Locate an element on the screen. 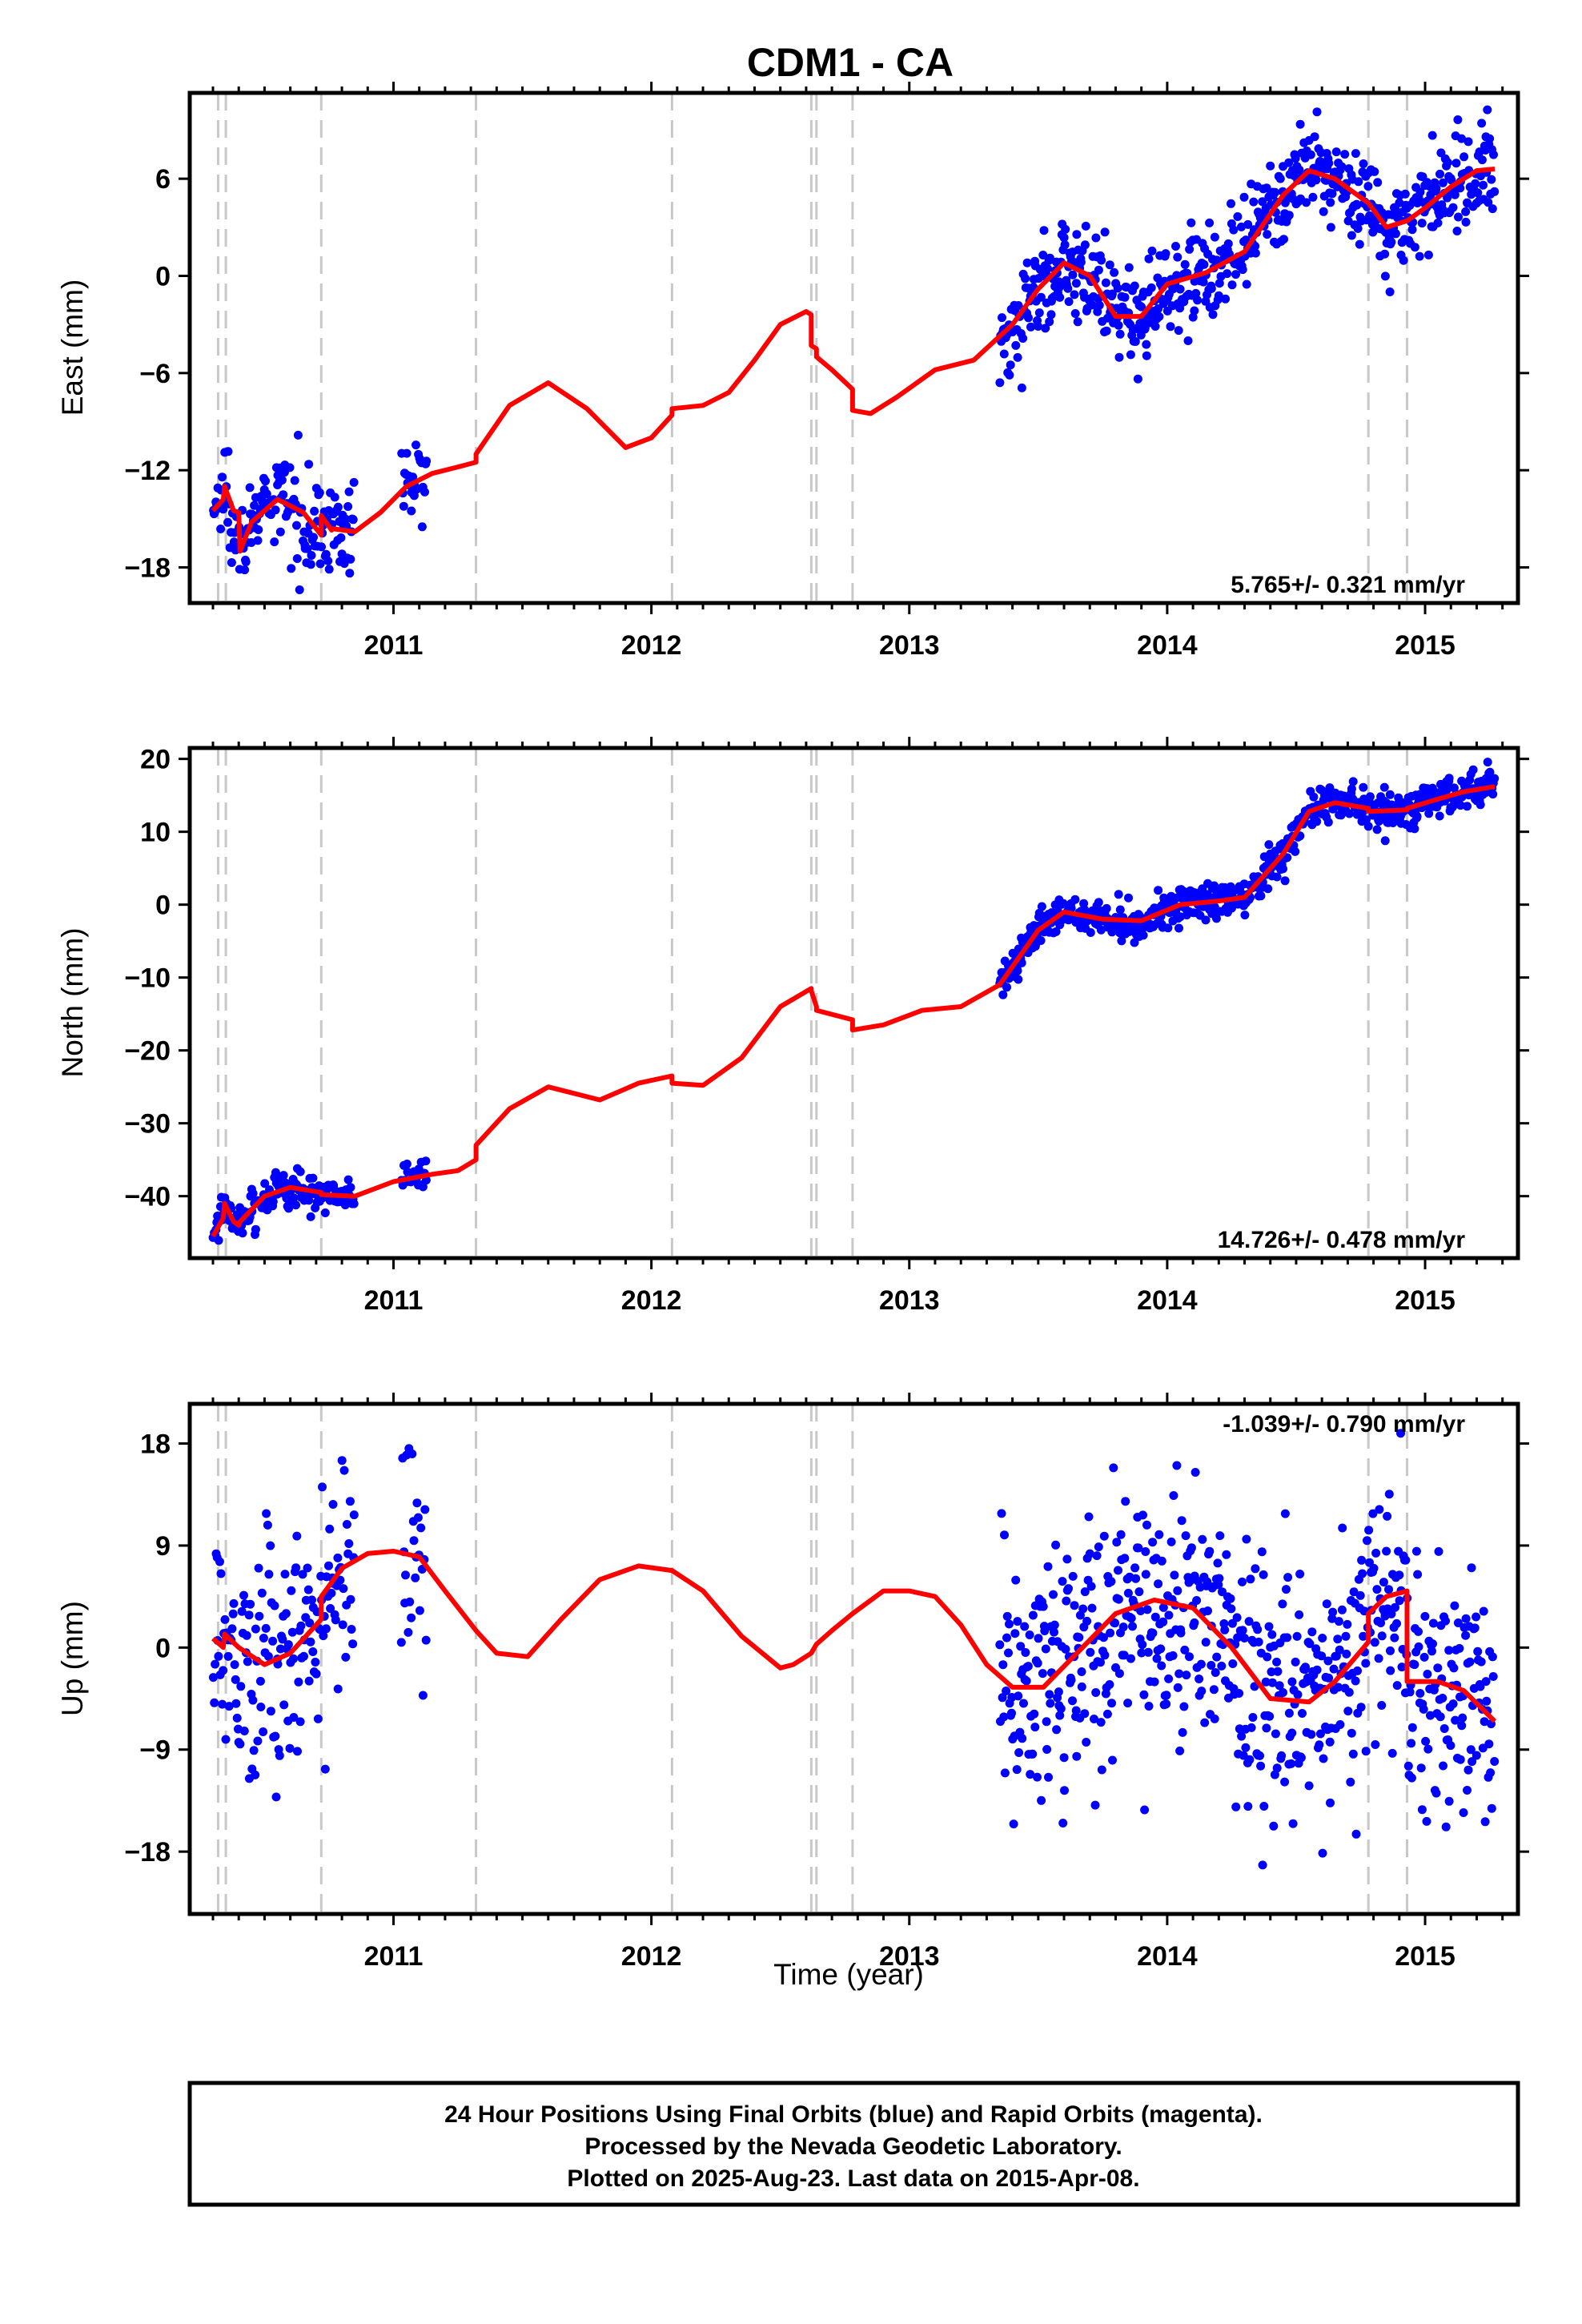  y-tick-label: 10 is located at coordinates (155, 833).